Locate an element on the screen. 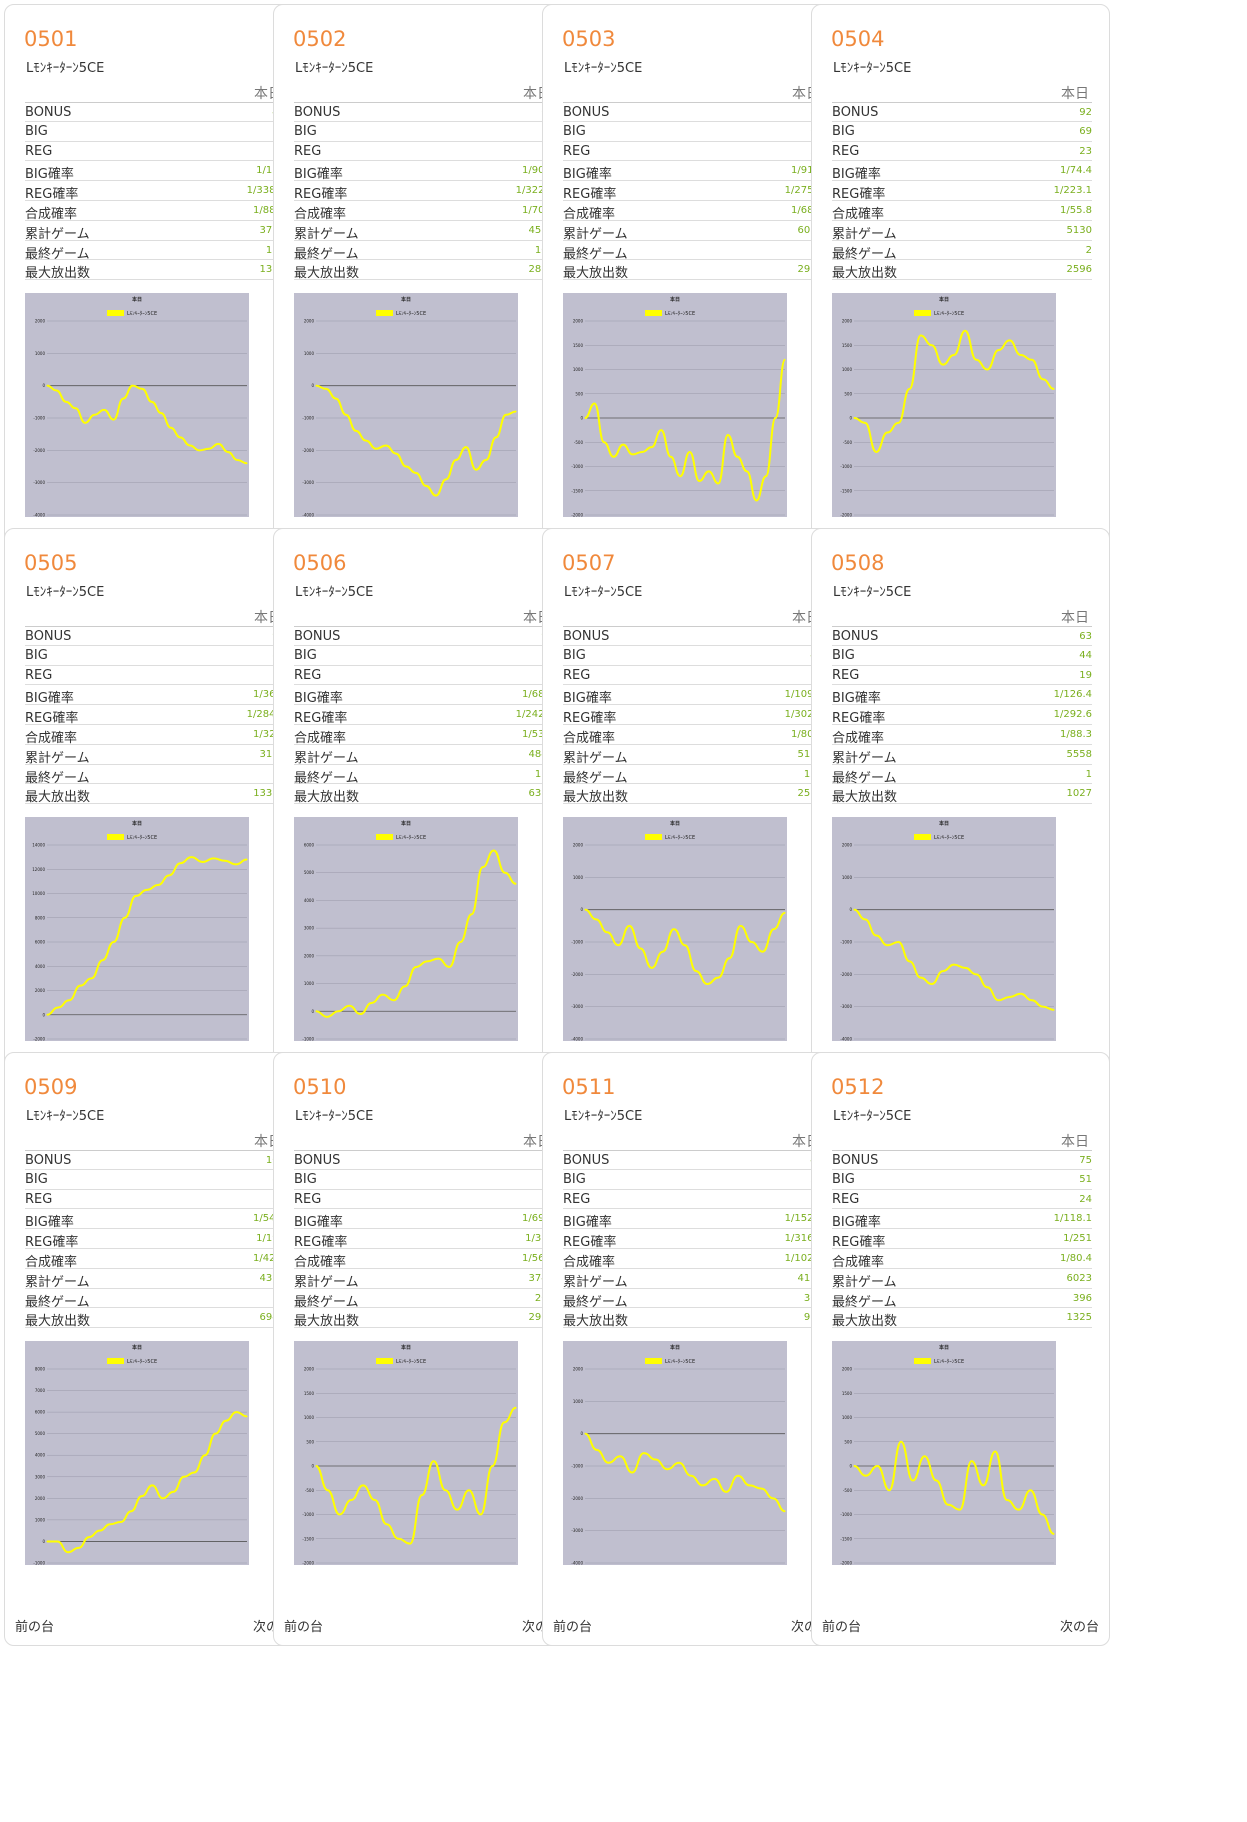 This screenshot has width=1247, height=1822. stat-label: BONUS is located at coordinates (317, 1160).